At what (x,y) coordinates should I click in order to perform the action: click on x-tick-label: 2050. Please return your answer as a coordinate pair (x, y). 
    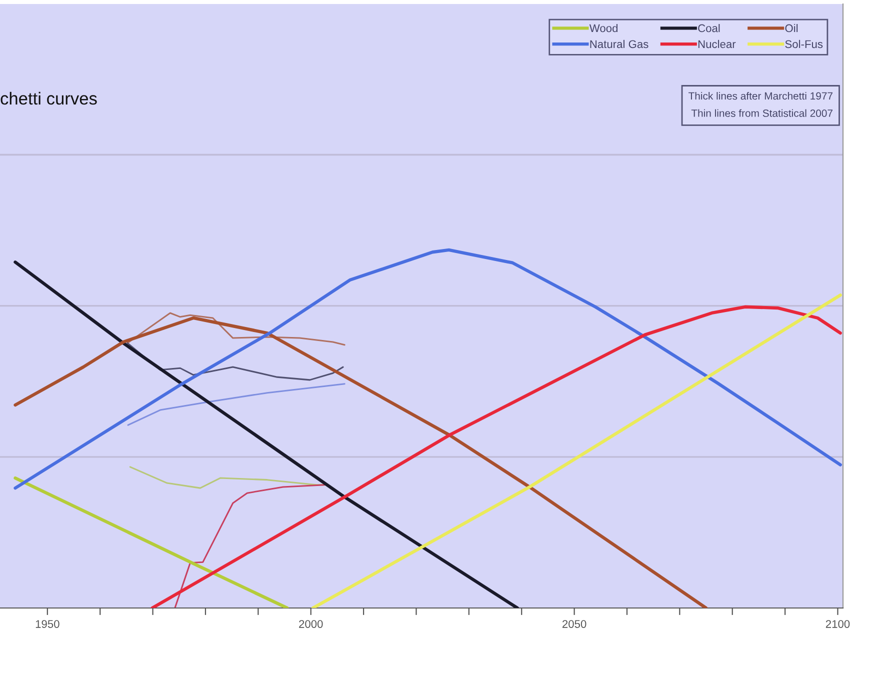
    Looking at the image, I should click on (574, 624).